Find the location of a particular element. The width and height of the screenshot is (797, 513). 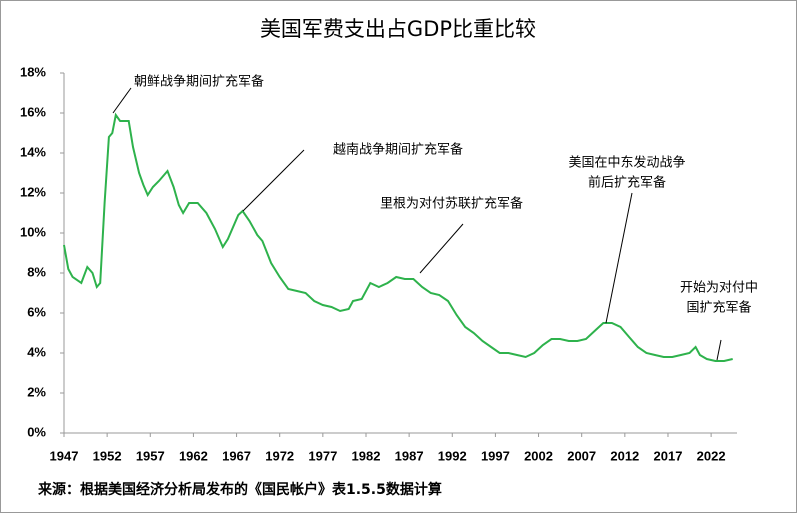

annotation: 美国在中东发动战争 is located at coordinates (626, 163).